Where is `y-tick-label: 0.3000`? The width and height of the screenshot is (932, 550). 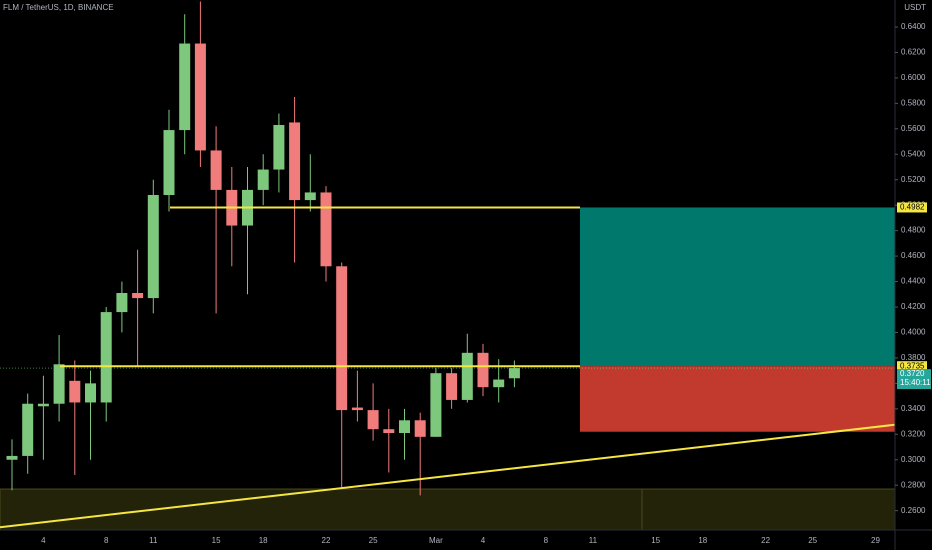 y-tick-label: 0.3000 is located at coordinates (913, 459).